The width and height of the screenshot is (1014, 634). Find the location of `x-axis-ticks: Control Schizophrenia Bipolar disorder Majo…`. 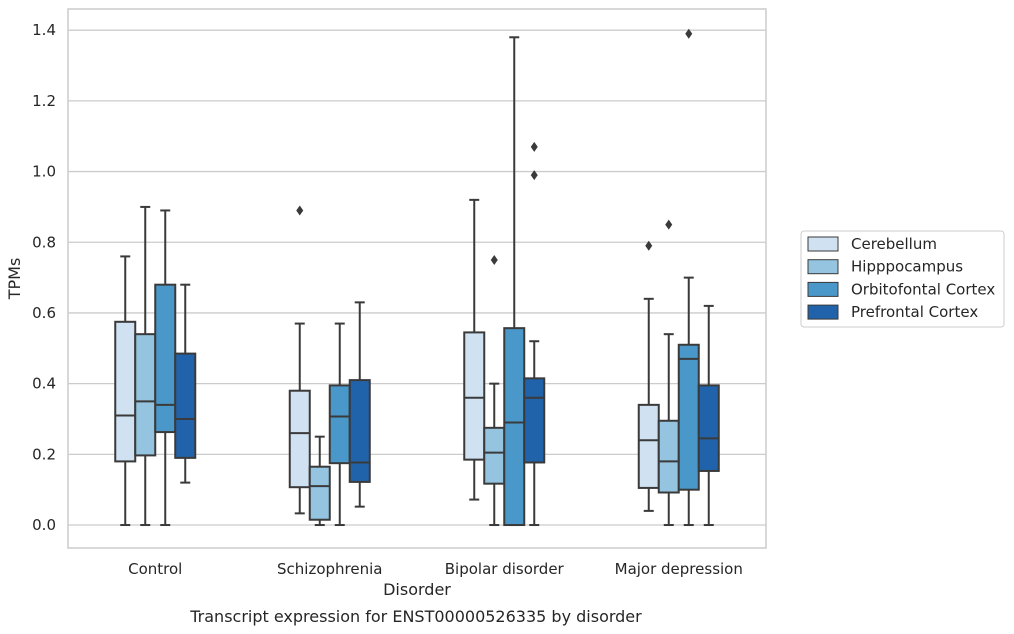

x-axis-ticks: Control Schizophrenia Bipolar disorder Majo… is located at coordinates (435, 569).